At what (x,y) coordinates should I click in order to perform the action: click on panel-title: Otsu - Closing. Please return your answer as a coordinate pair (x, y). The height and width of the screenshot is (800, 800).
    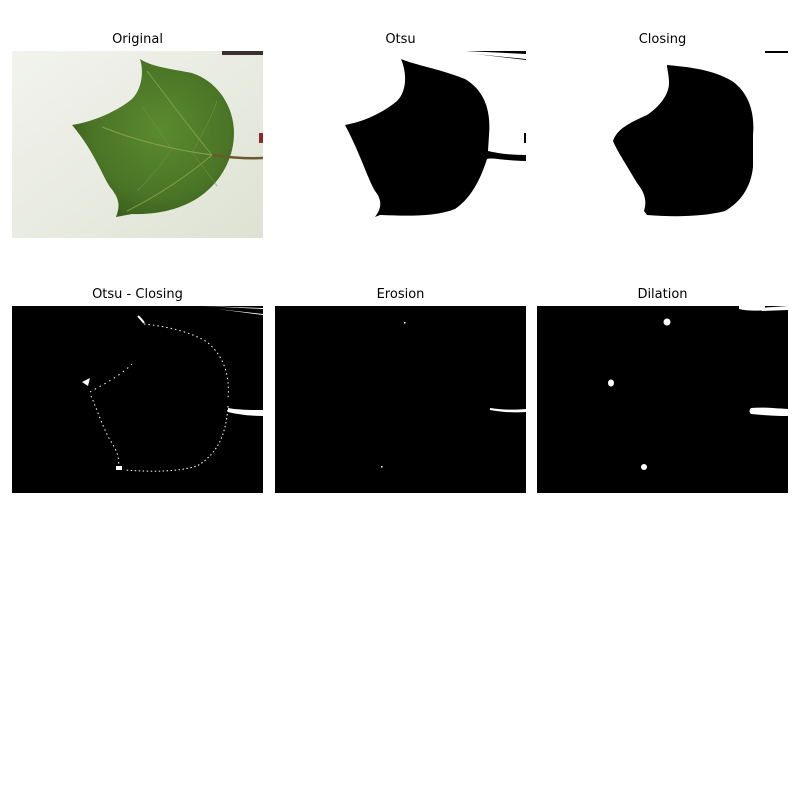
    Looking at the image, I should click on (137, 294).